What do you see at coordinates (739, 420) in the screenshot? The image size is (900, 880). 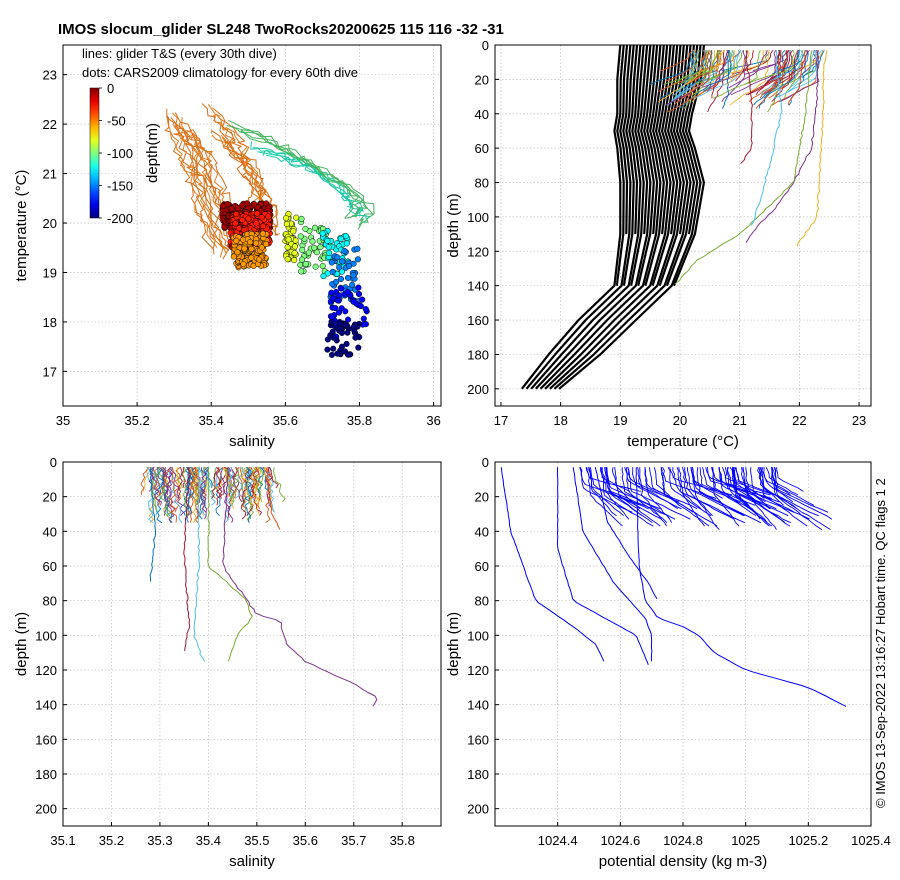 I see `x-tick-label: 21` at bounding box center [739, 420].